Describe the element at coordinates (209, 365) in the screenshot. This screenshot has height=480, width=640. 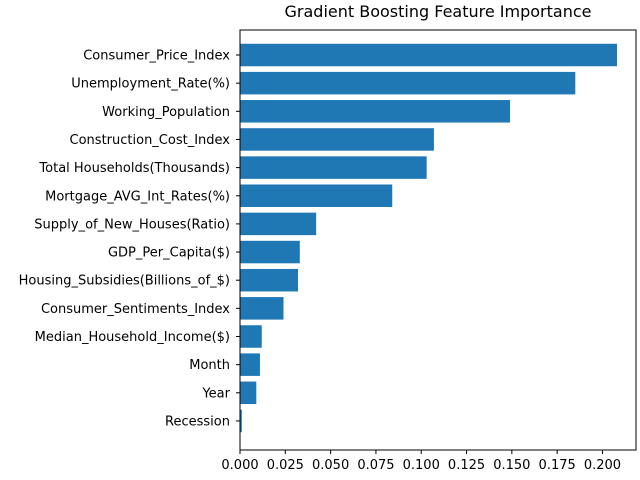
I see `y-tick-label: Month` at that location.